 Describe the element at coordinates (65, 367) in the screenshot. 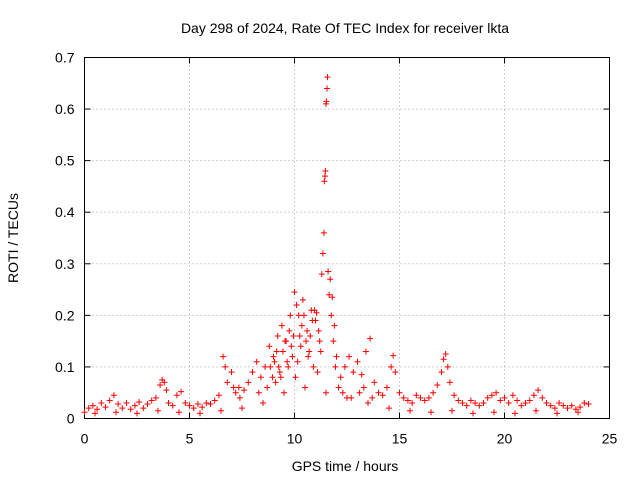

I see `y-tick-label: 0.1` at that location.